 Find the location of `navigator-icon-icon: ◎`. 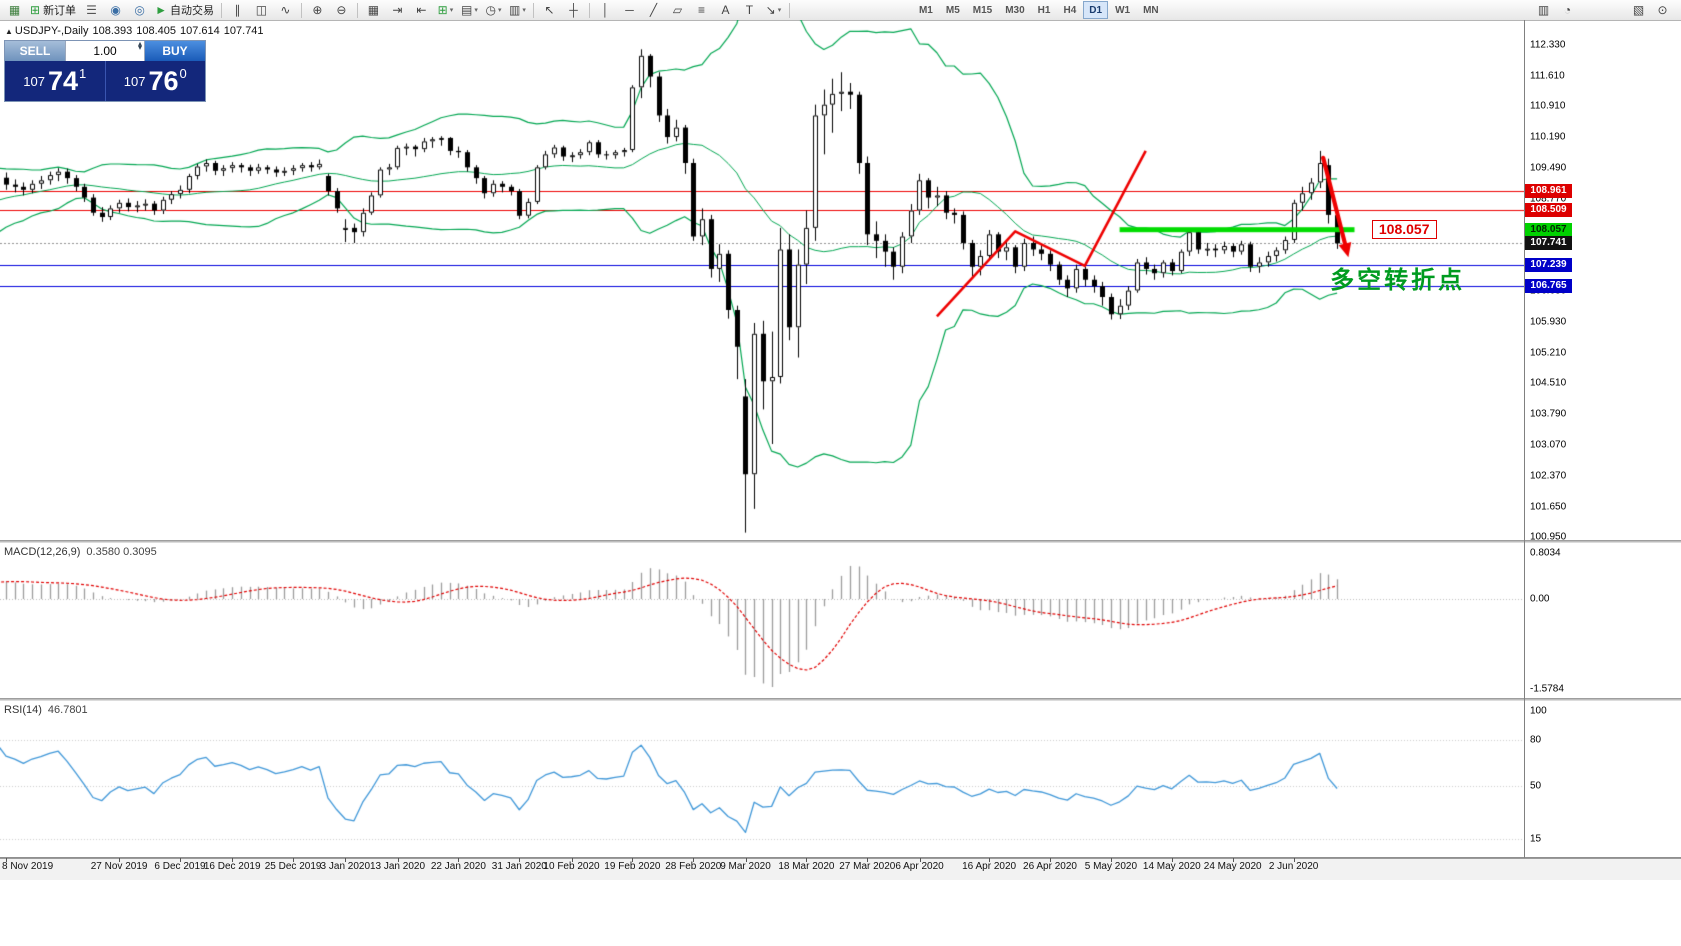

navigator-icon-icon: ◎ is located at coordinates (139, 10).